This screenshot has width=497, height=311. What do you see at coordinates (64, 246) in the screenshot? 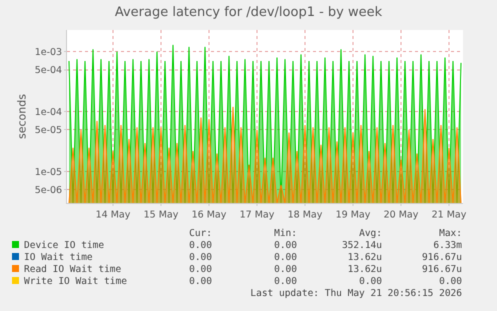
I see `legend-label: Device IO time` at bounding box center [64, 246].